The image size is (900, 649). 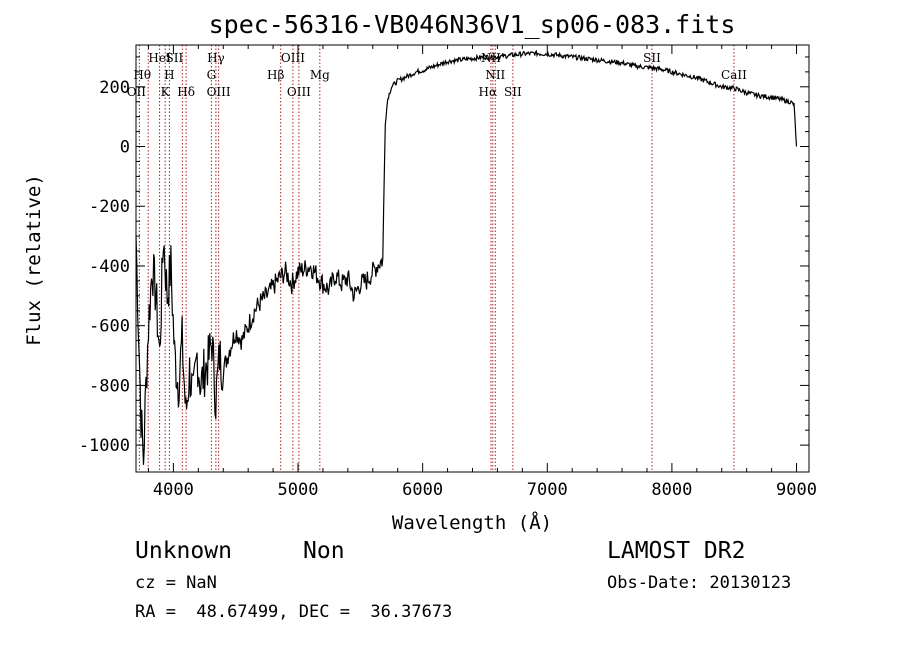 I want to click on y-tick-label: -400, so click(x=109, y=267).